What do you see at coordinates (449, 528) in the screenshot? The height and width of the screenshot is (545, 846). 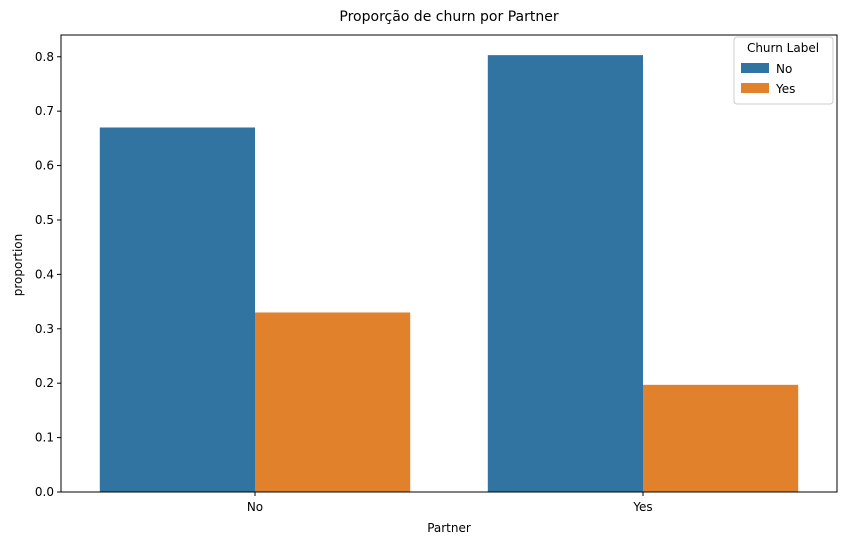 I see `x-axis-label: Partner` at bounding box center [449, 528].